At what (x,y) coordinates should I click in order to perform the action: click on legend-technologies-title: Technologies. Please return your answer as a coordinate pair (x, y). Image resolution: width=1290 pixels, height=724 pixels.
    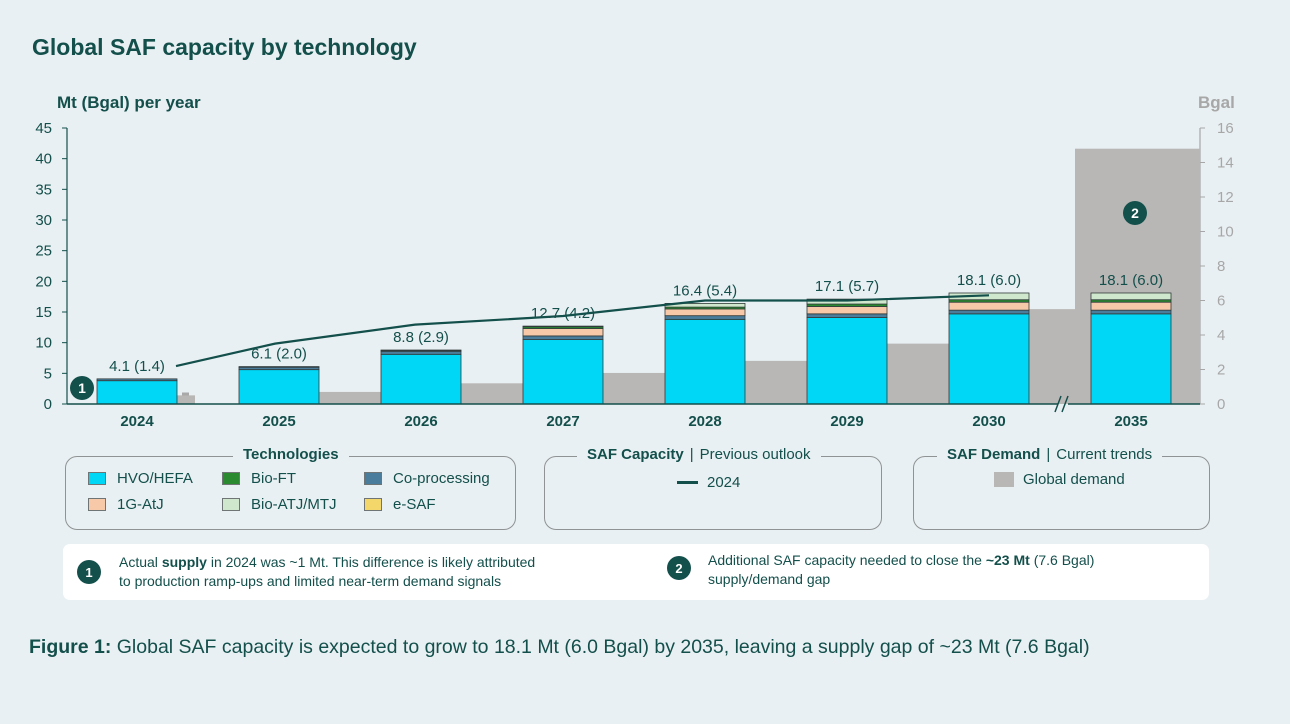
    Looking at the image, I should click on (291, 454).